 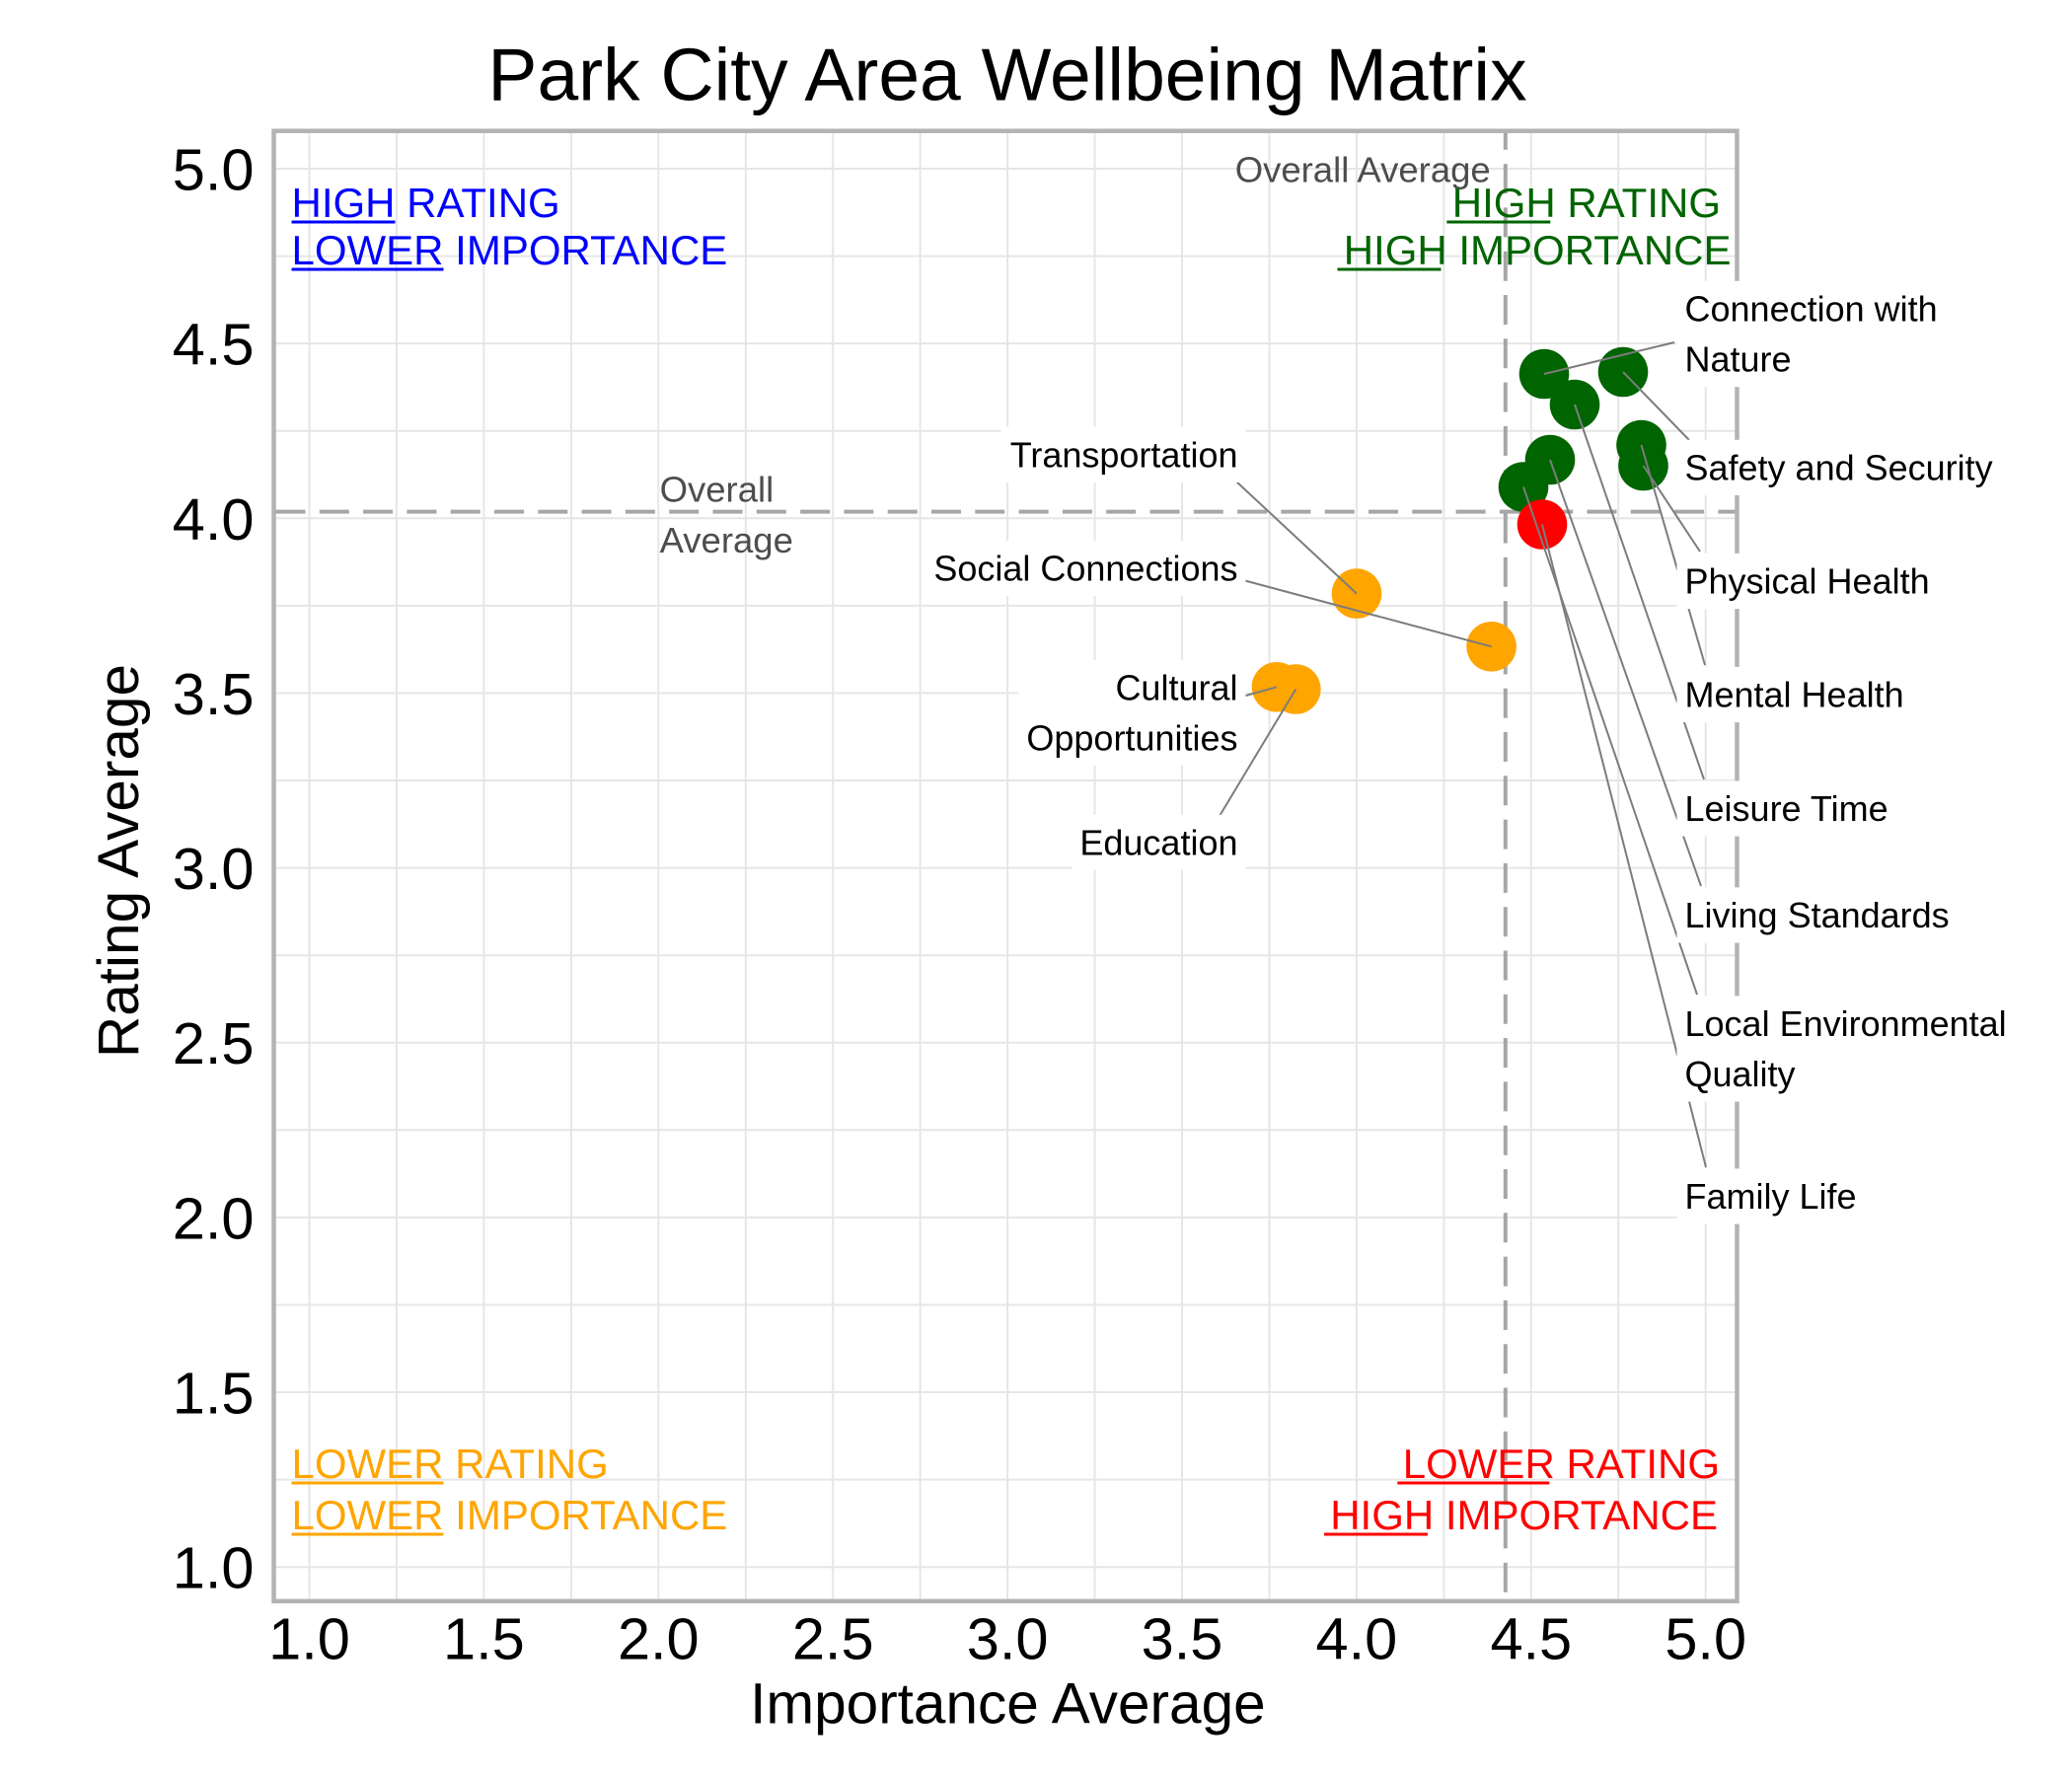 I want to click on svg-text: Family Life, so click(x=1771, y=1196).